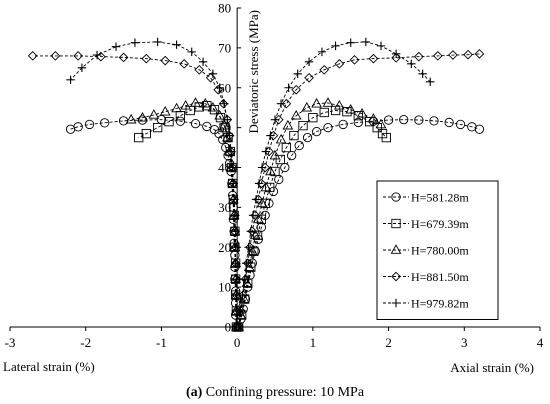  I want to click on legend-label: H=780.00m, so click(440, 251).